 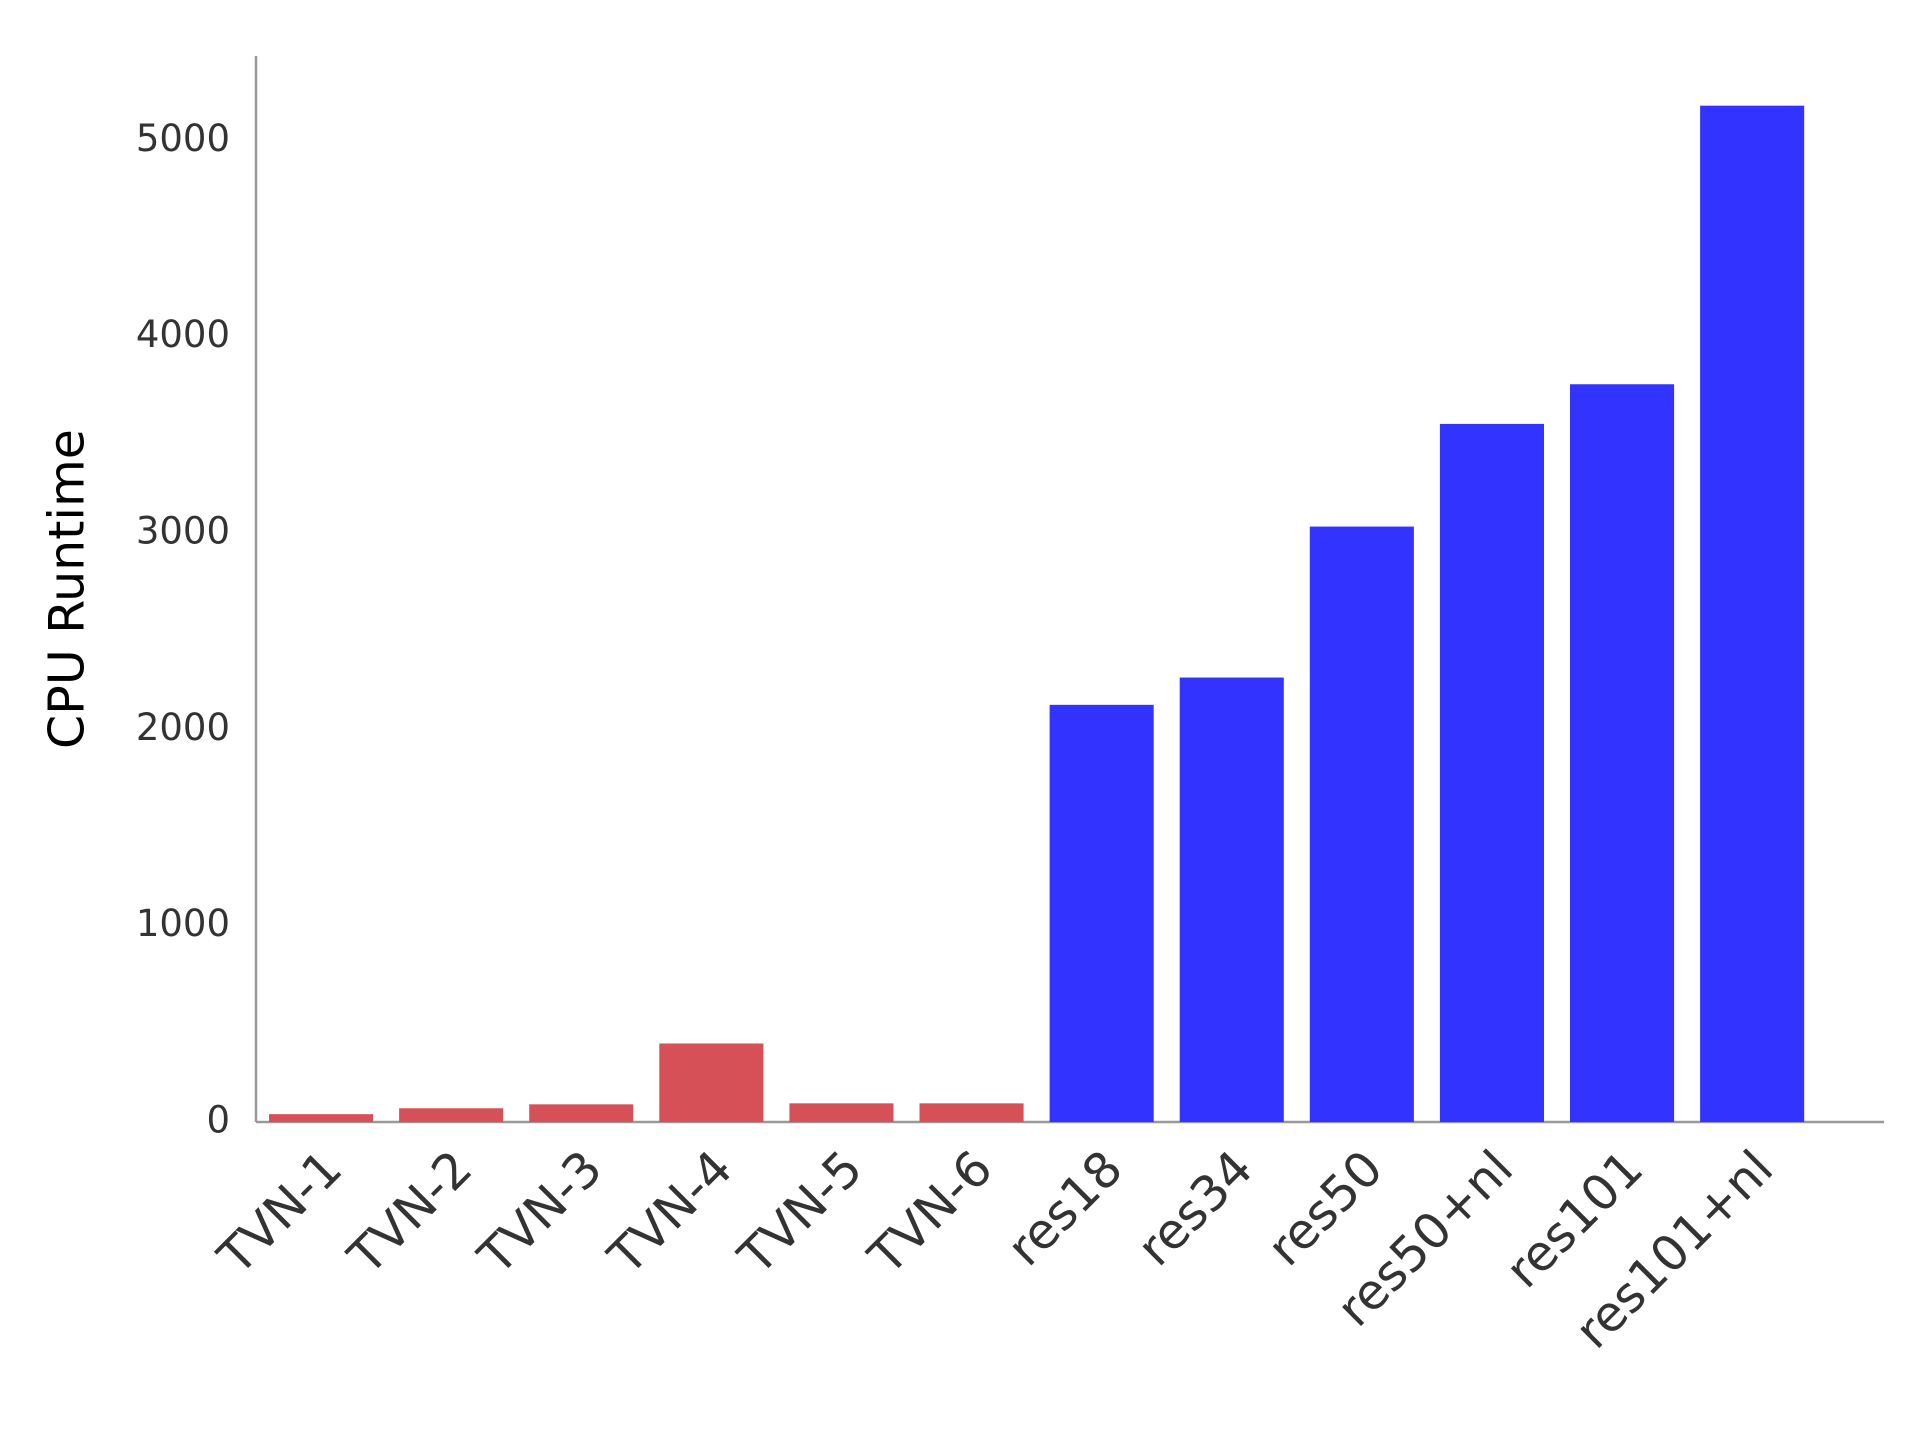 I want to click on y-tick-label: 0, so click(x=218, y=1120).